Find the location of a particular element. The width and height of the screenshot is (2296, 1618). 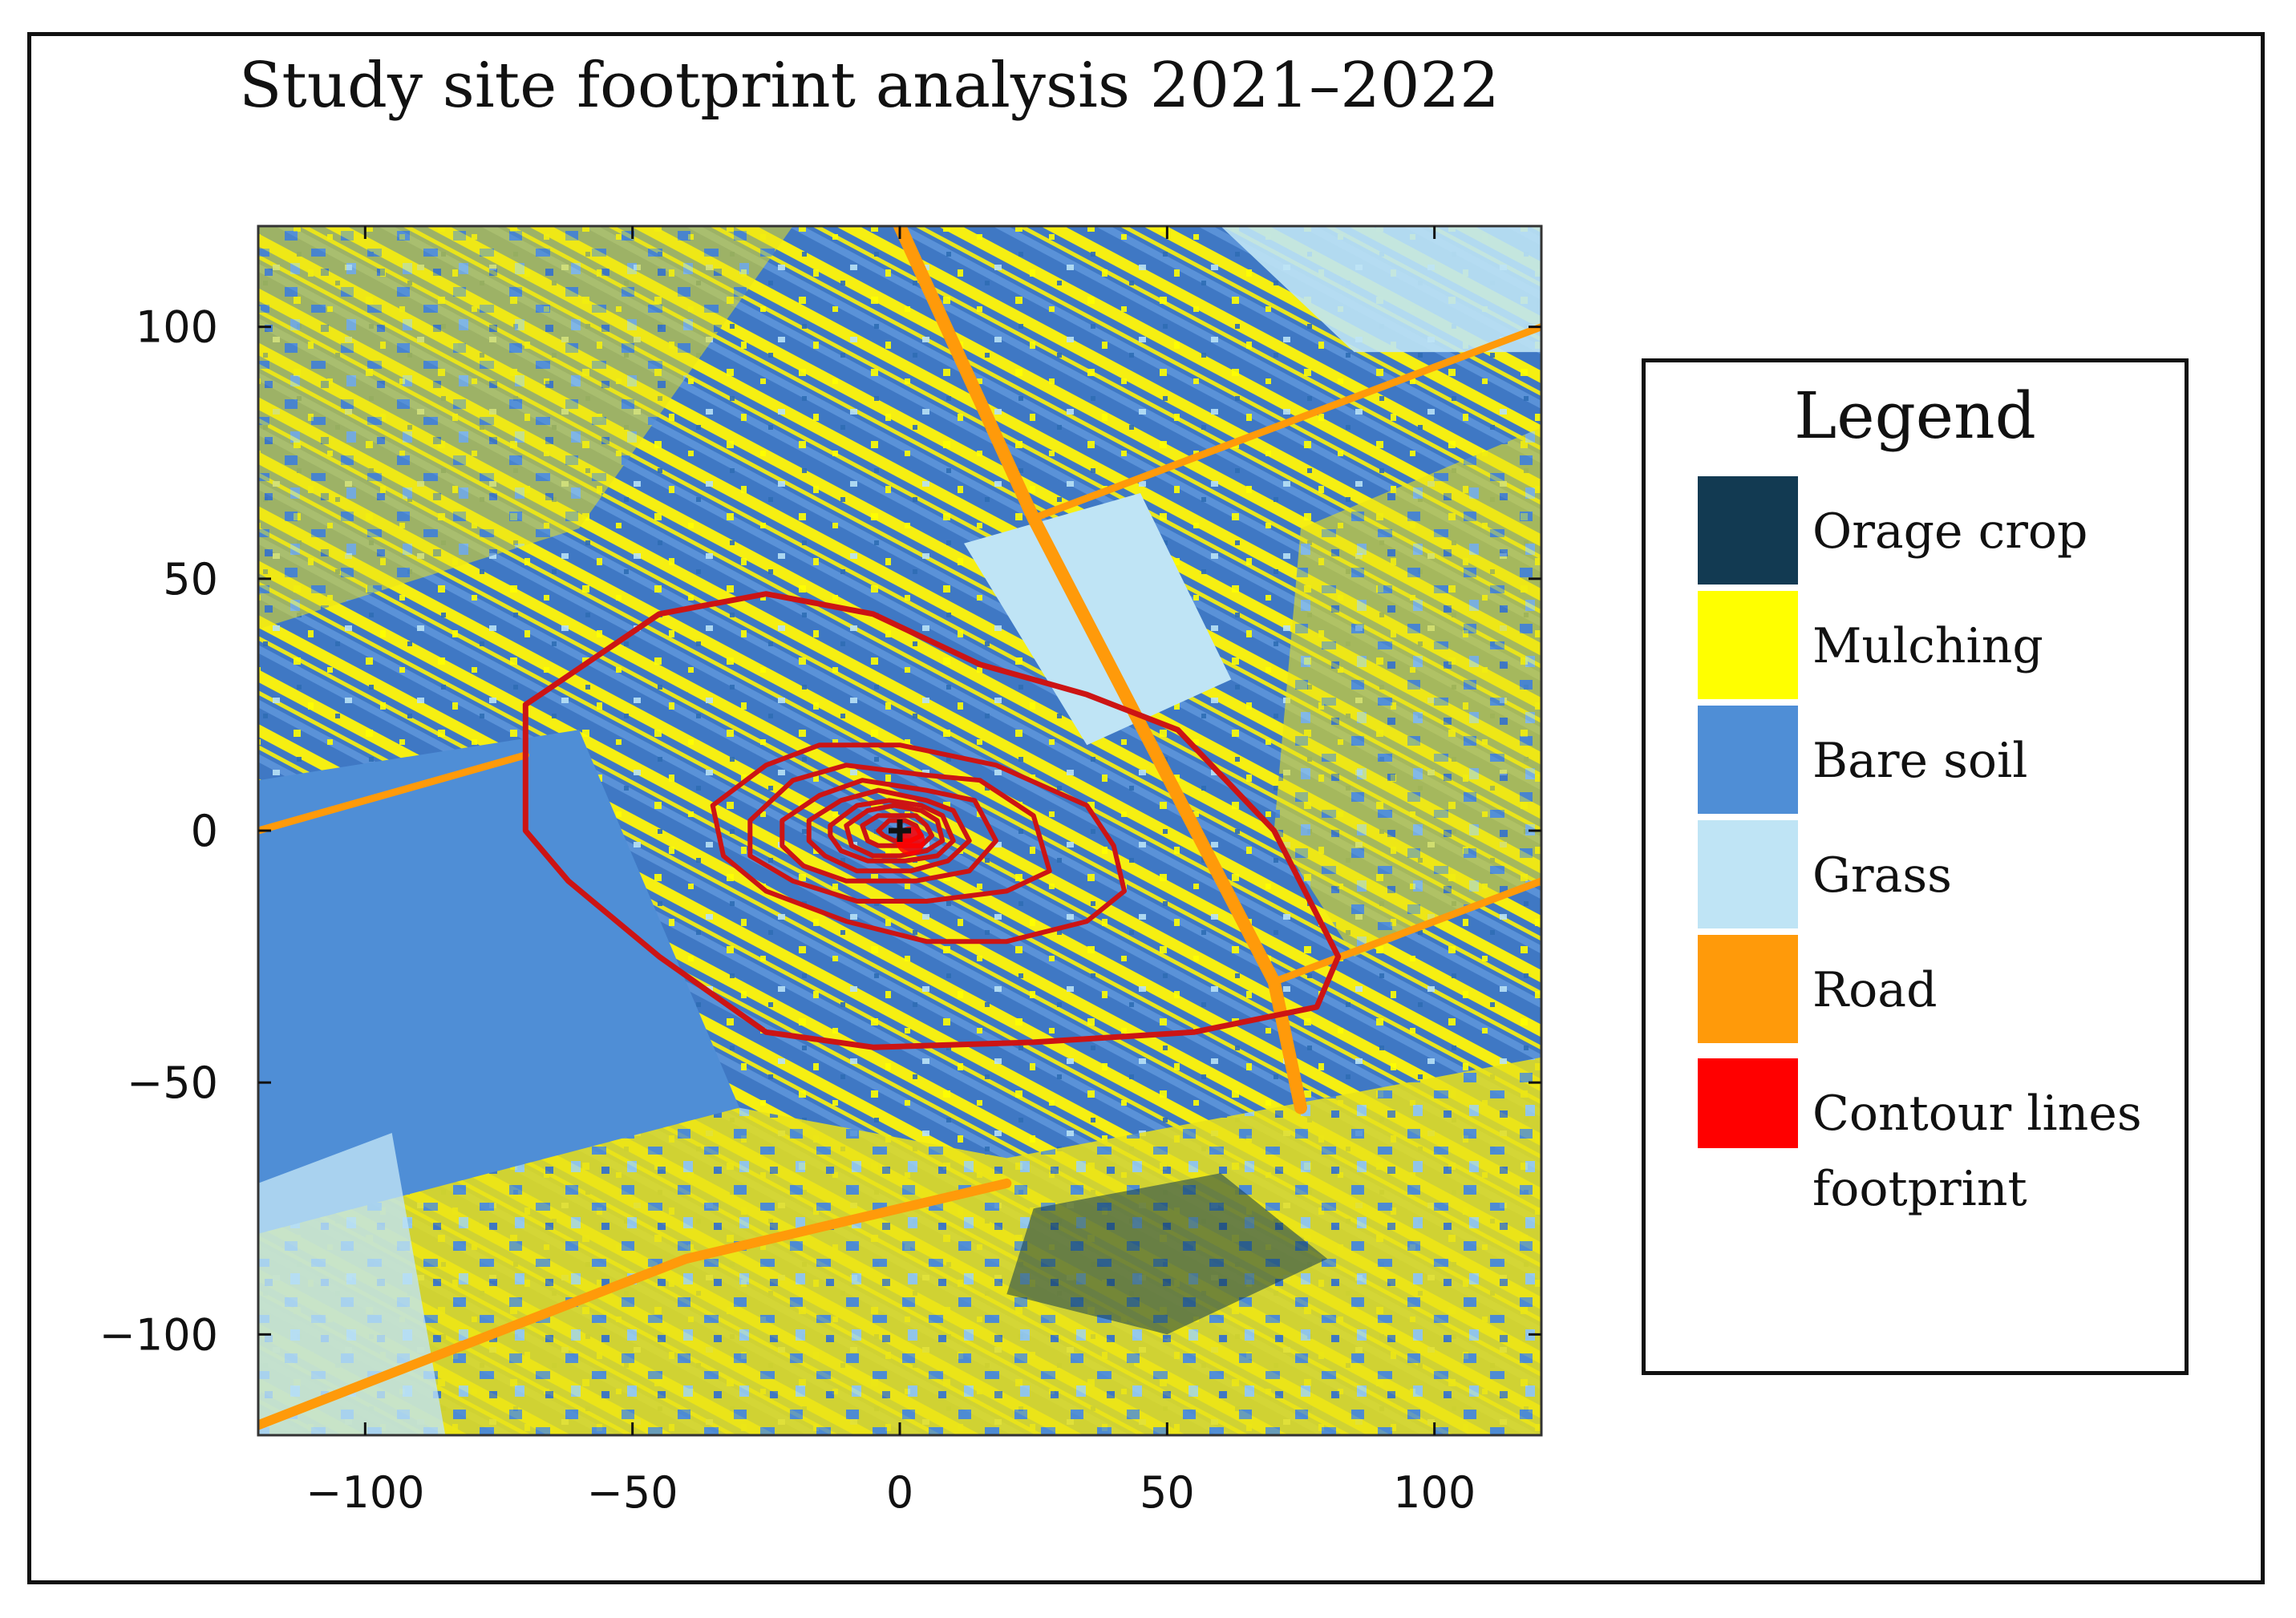

legend-item-contour-lines: Contour lines footprint is located at coordinates (1920, 1150).